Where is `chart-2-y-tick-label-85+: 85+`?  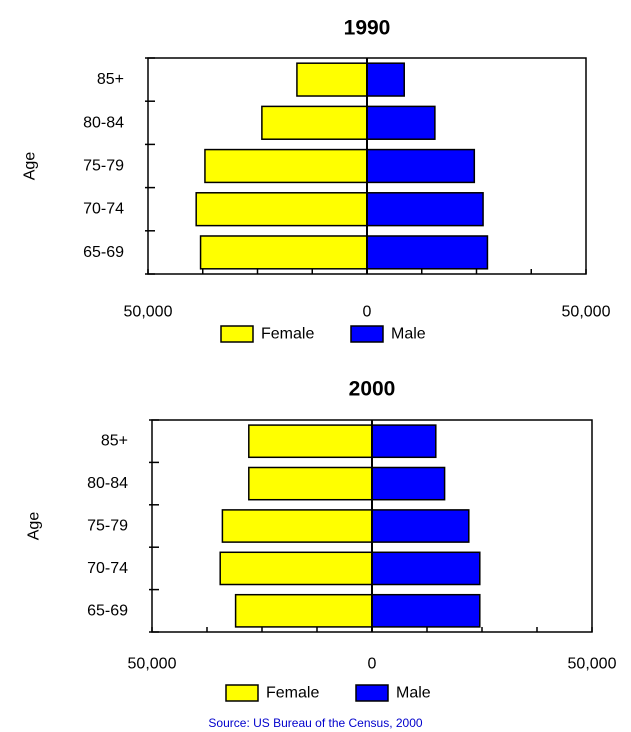 chart-2-y-tick-label-85+: 85+ is located at coordinates (114, 441).